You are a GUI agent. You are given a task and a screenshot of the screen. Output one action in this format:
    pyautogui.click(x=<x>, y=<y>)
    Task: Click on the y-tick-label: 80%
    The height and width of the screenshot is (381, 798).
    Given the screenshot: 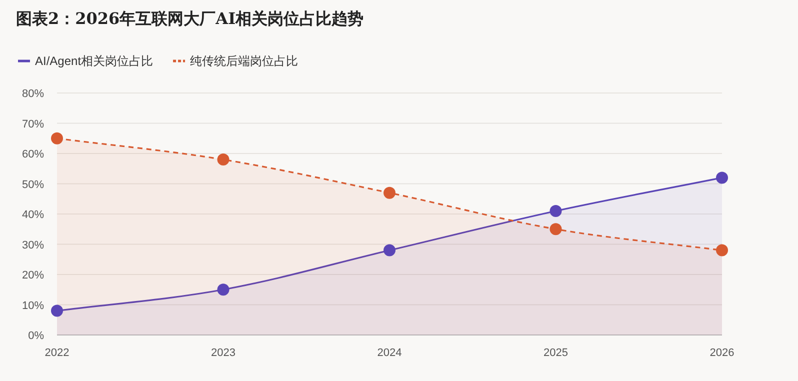 What is the action you would take?
    pyautogui.click(x=33, y=94)
    